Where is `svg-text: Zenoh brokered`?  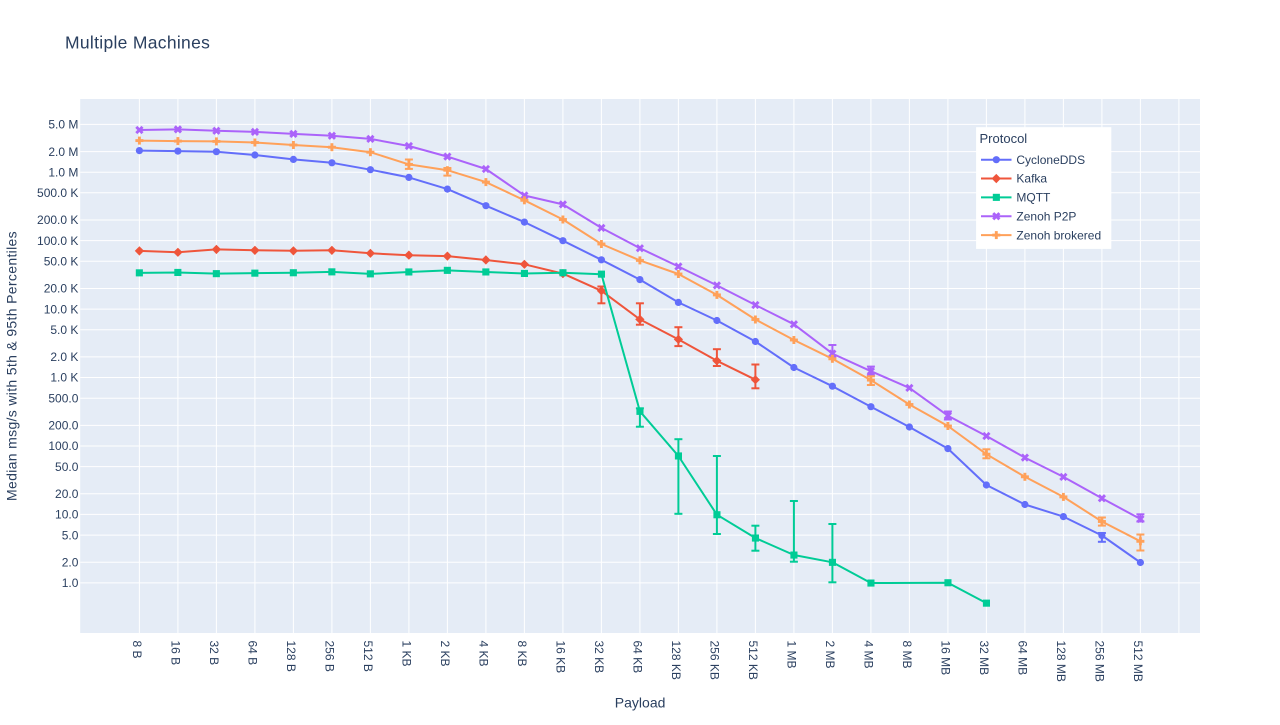
svg-text: Zenoh brokered is located at coordinates (1058, 235).